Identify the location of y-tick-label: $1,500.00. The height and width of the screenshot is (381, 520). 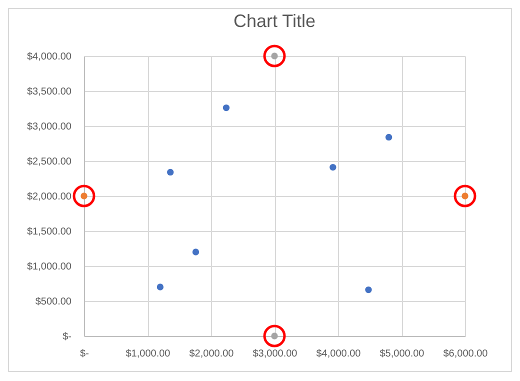
(49, 232).